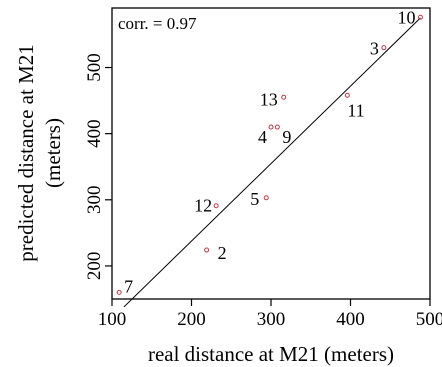 The height and width of the screenshot is (367, 442). I want to click on point-label-3: 3, so click(374, 49).